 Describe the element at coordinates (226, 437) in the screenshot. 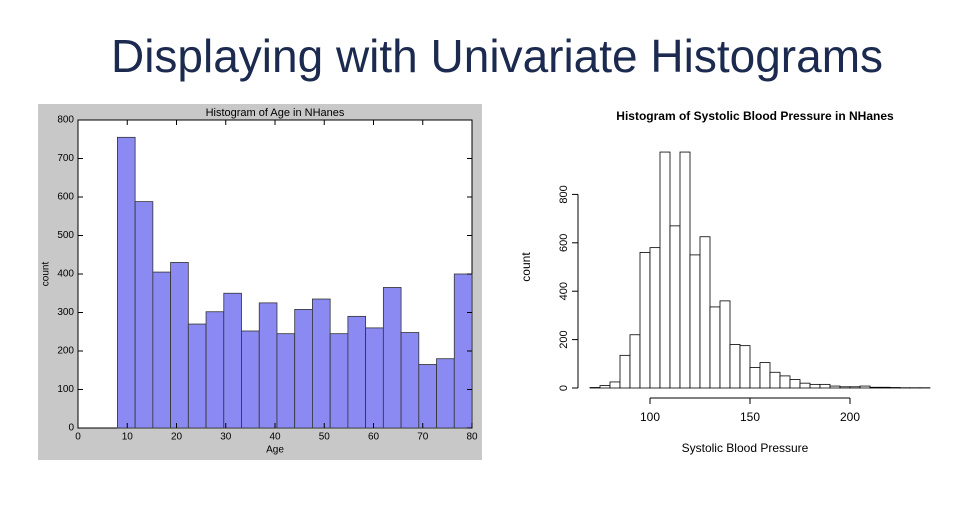

I see `x-tick-label: 30` at that location.